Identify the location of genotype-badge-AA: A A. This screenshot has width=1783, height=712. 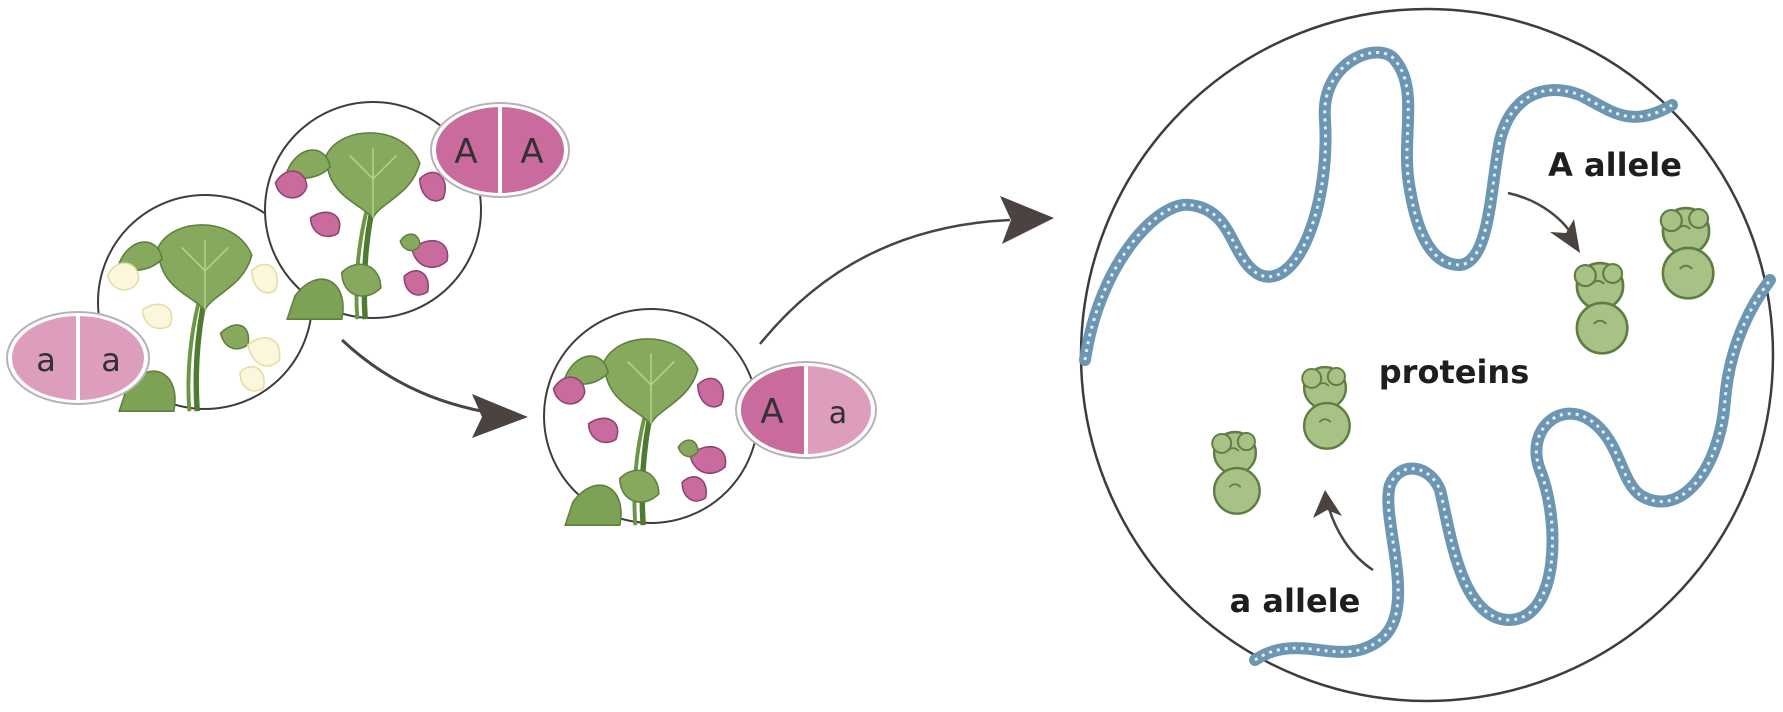
(500, 150).